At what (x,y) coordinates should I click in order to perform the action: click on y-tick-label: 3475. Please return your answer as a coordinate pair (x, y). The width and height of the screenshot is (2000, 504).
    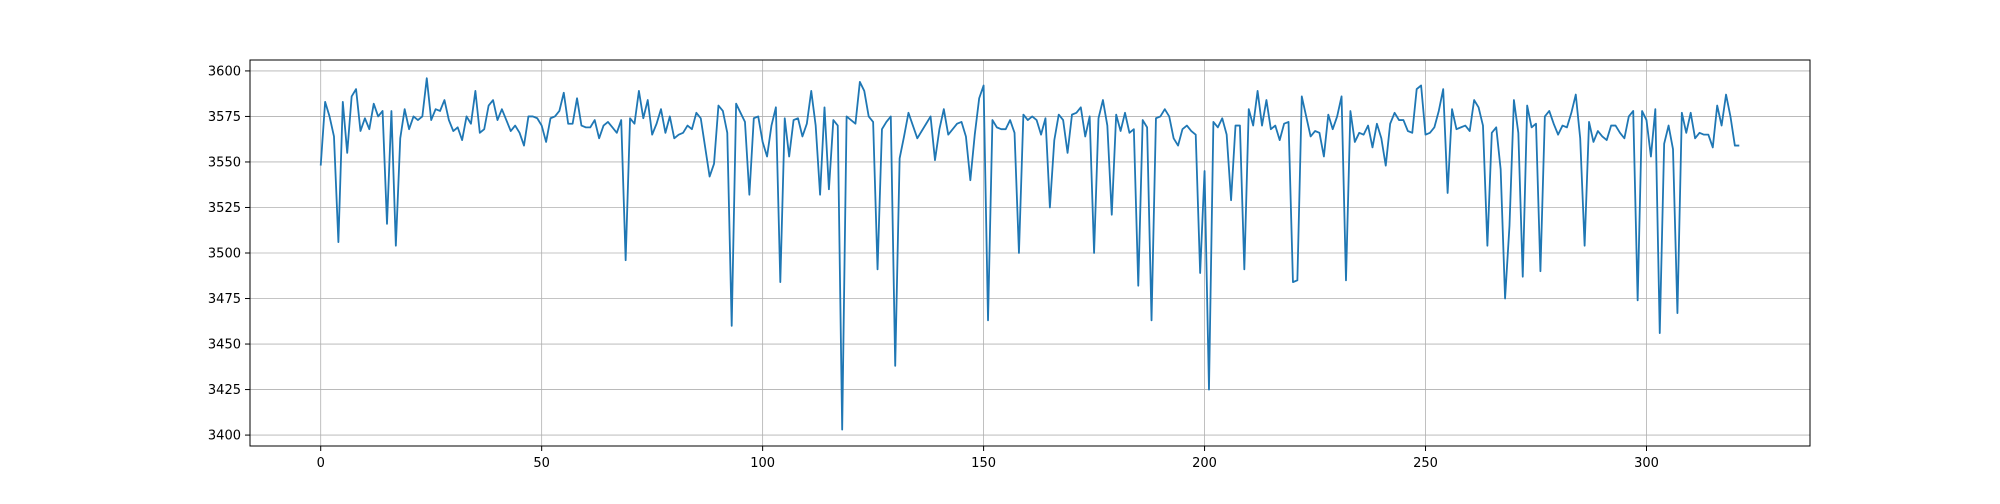
    Looking at the image, I should click on (224, 299).